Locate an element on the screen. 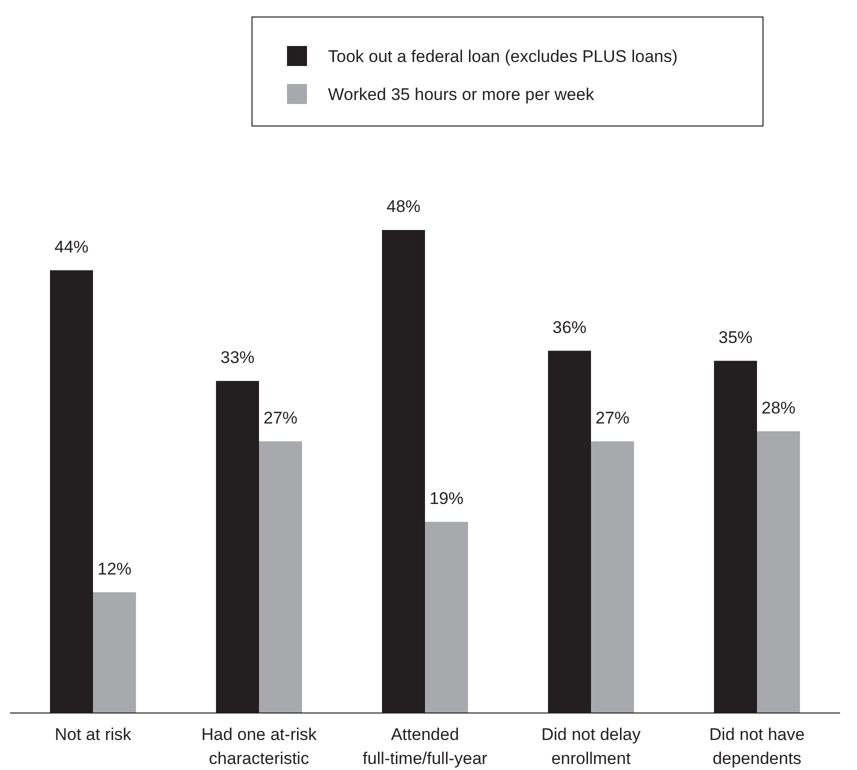  x-tick-label: Did not delay enrollment is located at coordinates (591, 746).